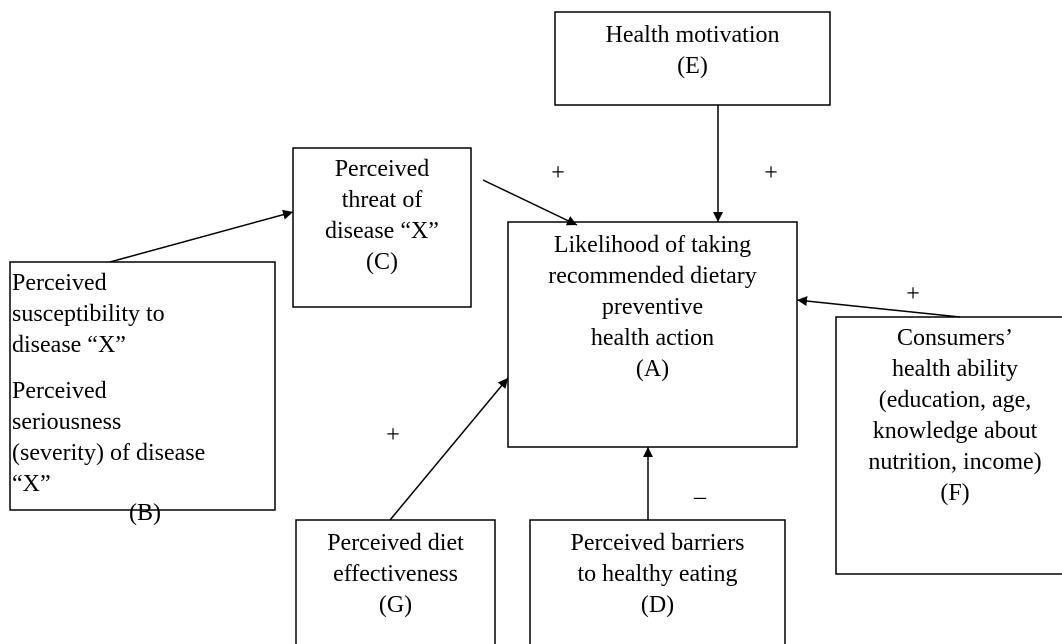  I want to click on node: Perceived diet effectiveness (G), so click(395, 581).